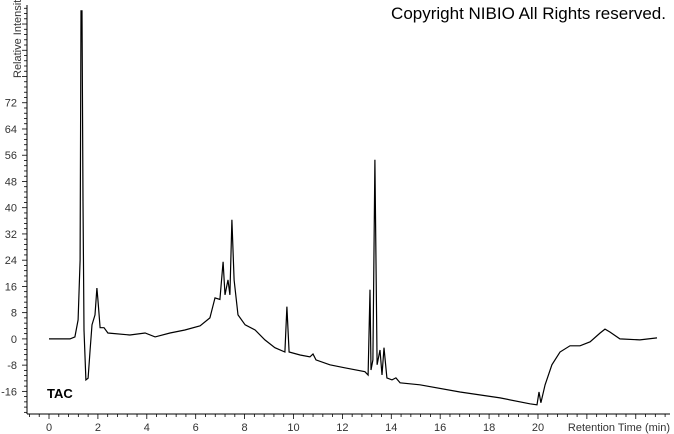  Describe the element at coordinates (619, 428) in the screenshot. I see `x-axis-label: Retention Time (min)` at that location.